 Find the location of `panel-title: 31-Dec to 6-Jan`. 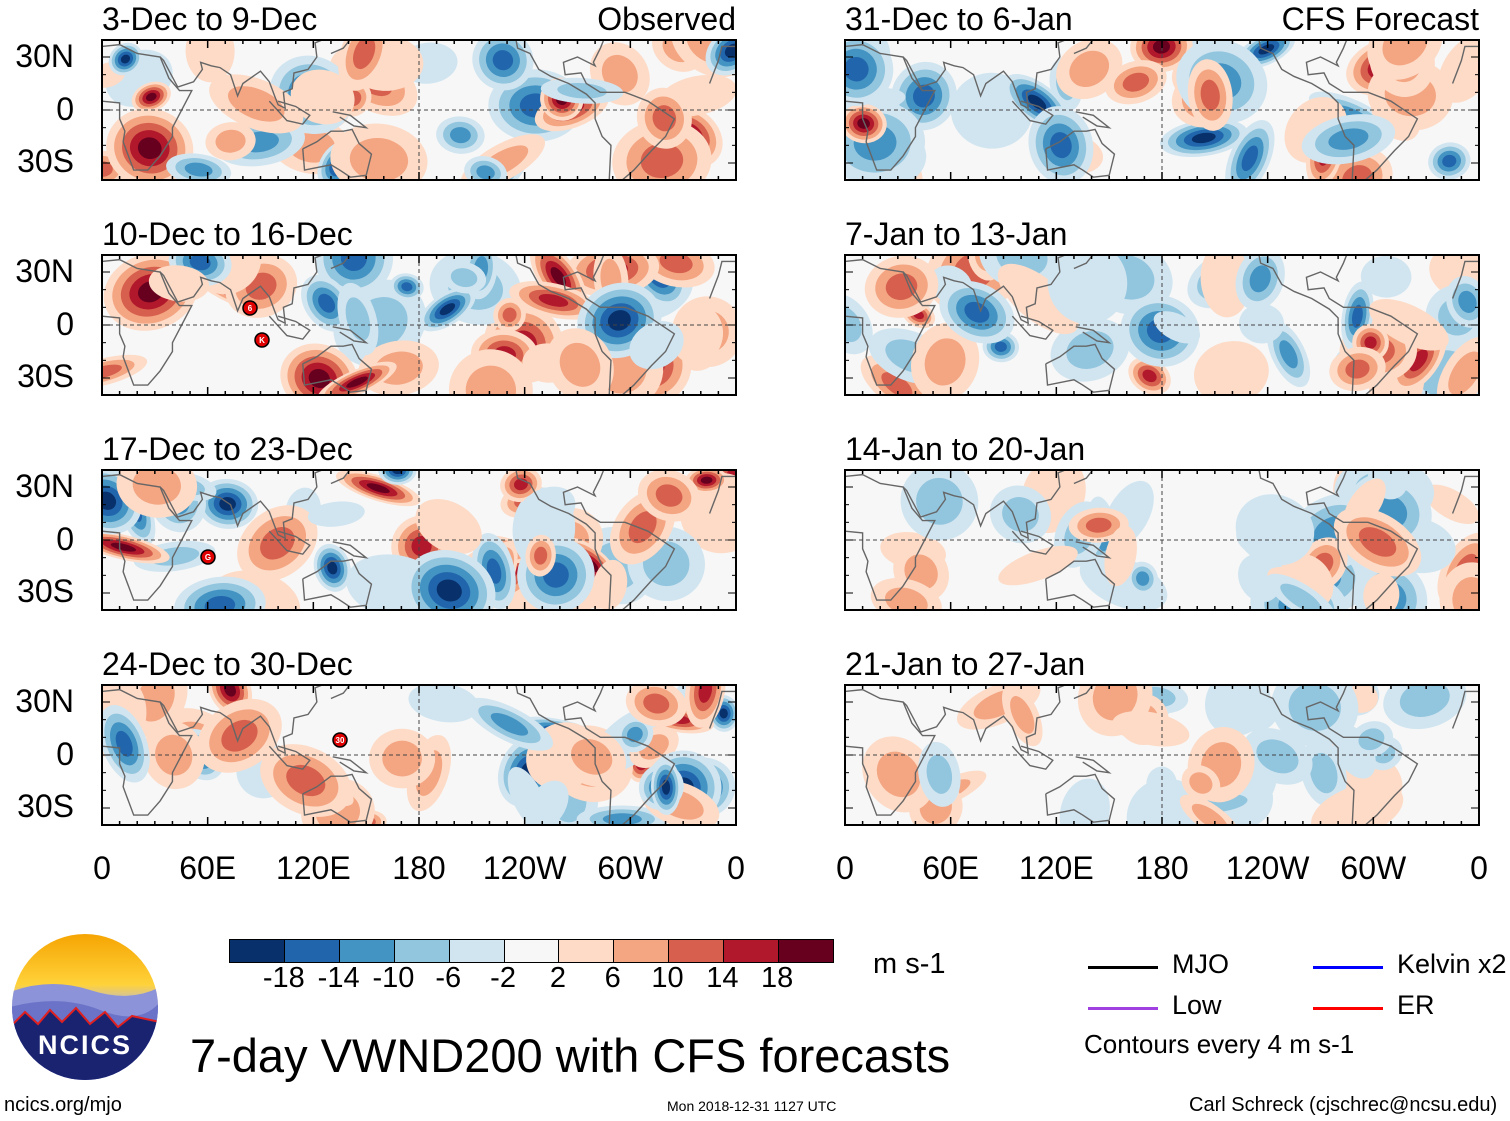

panel-title: 31-Dec to 6-Jan is located at coordinates (959, 19).